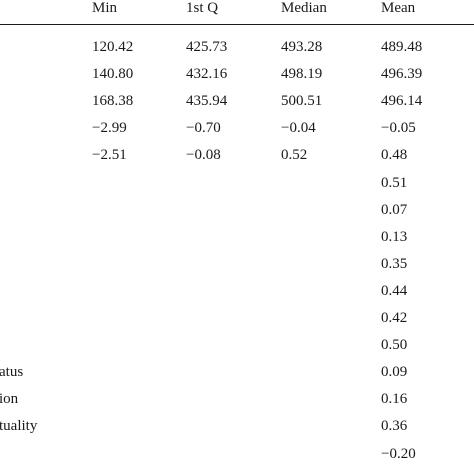 The image size is (474, 474). I want to click on cell-mean: 0.16, so click(394, 399).